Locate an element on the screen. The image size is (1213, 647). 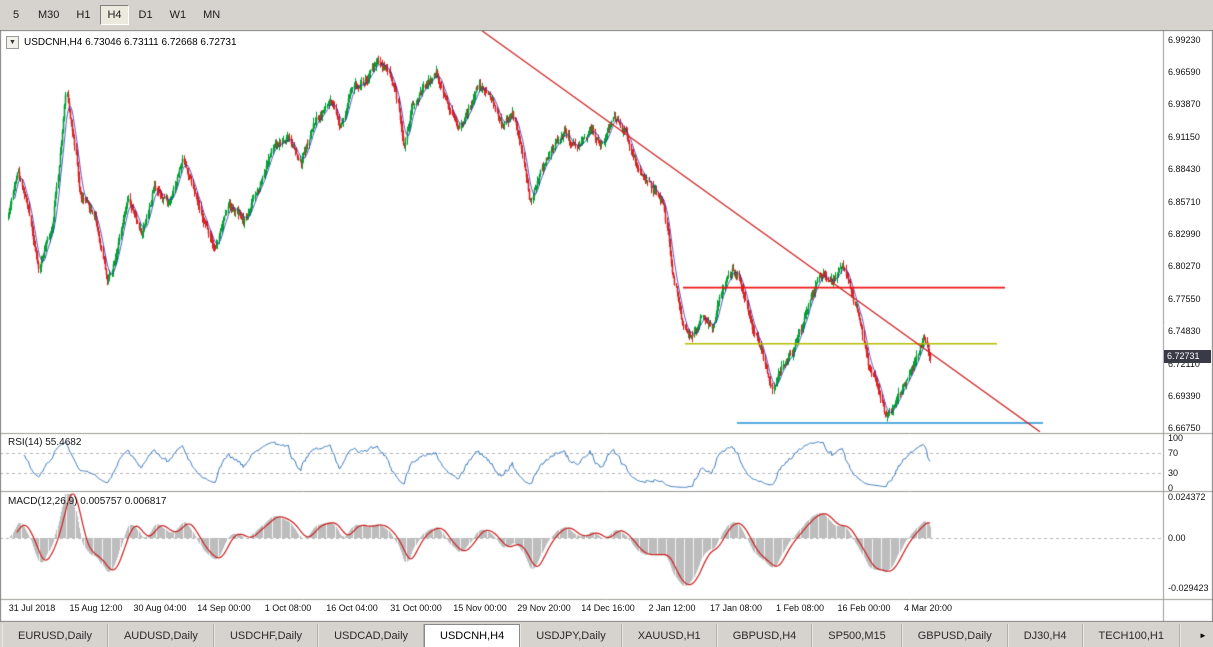
chart-dropdown-button: ▼ is located at coordinates (12, 42).